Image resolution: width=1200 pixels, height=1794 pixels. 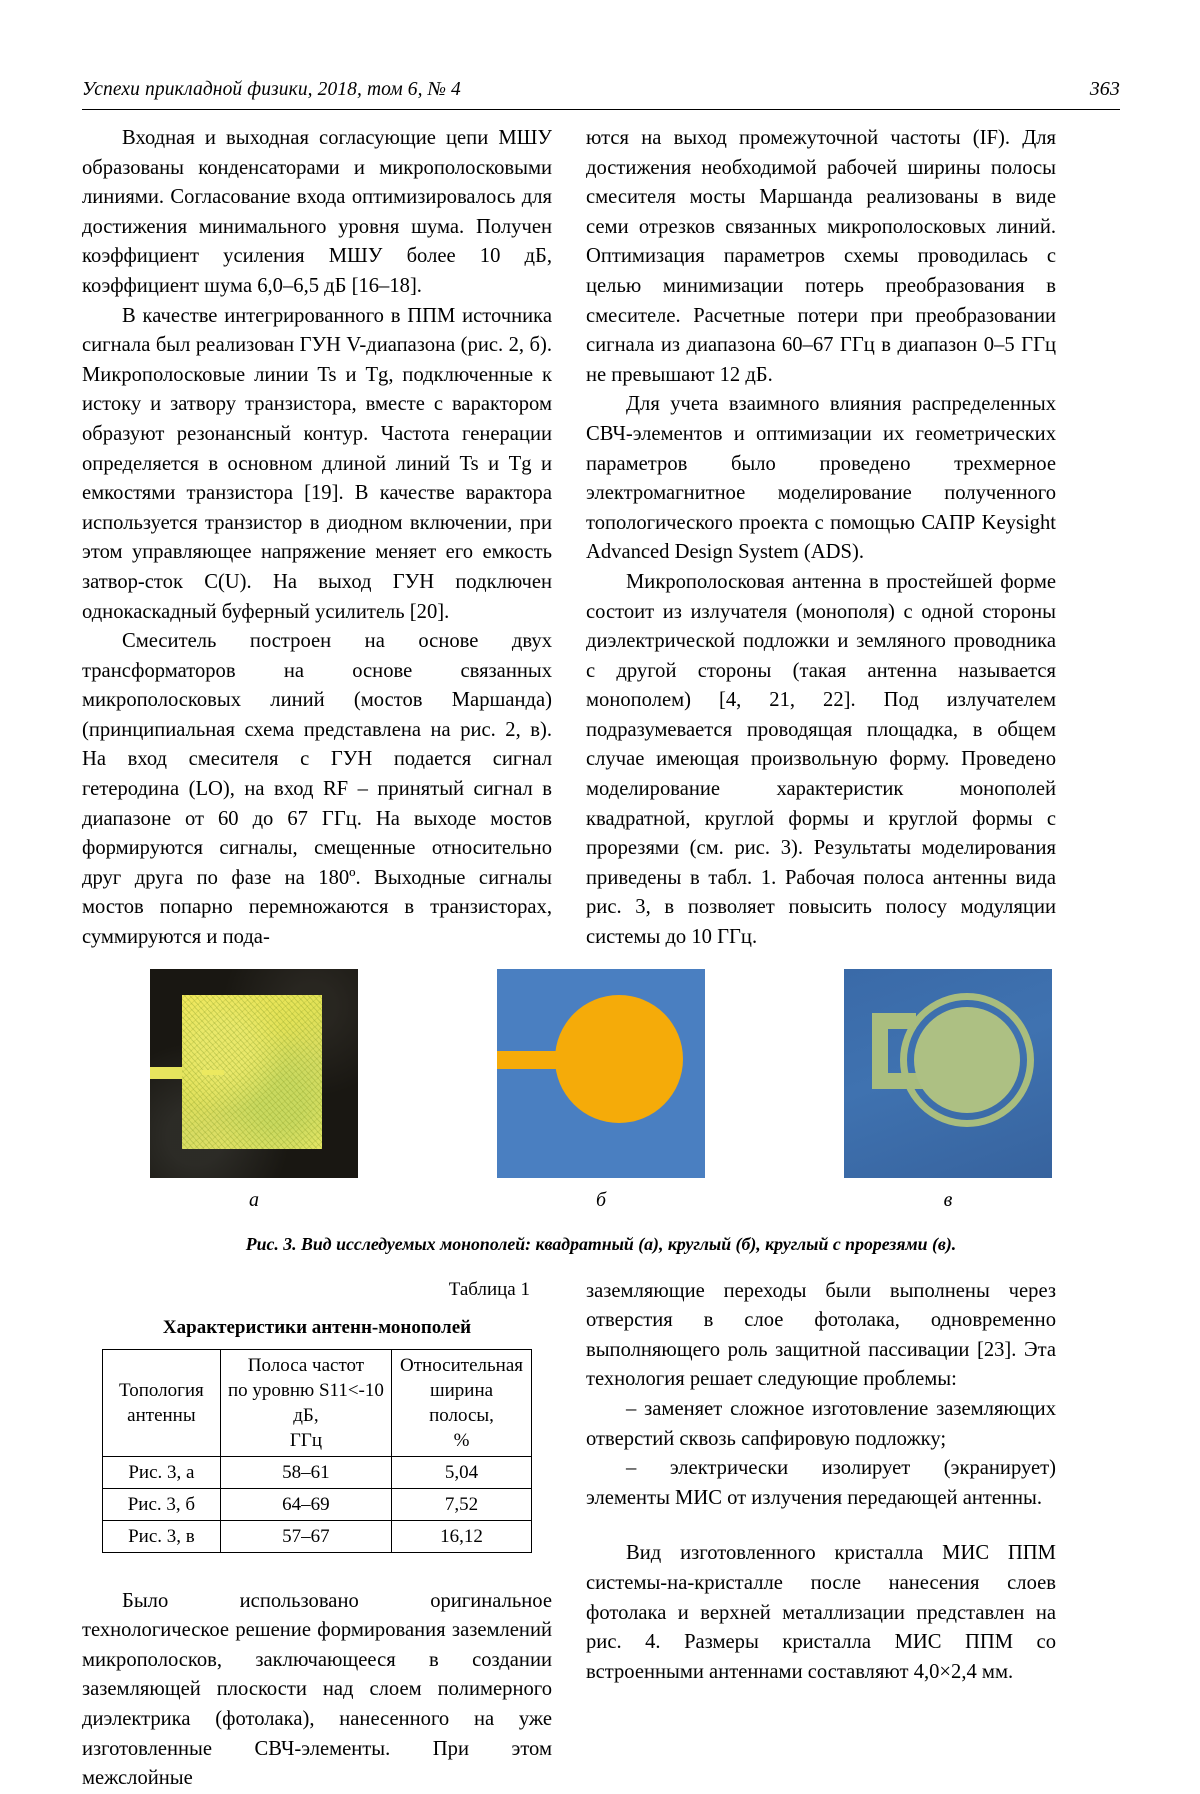 I want to click on header-line: Топология, so click(x=161, y=1390).